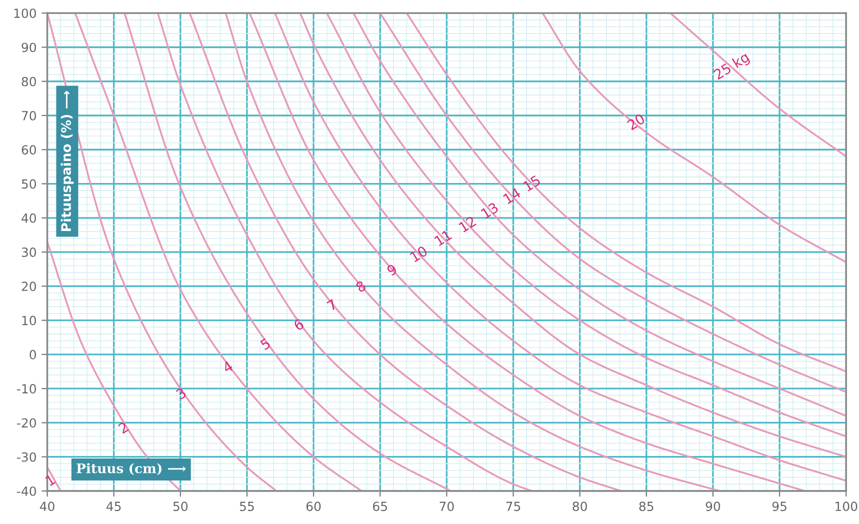  I want to click on y-tick-label: 70, so click(29, 115).